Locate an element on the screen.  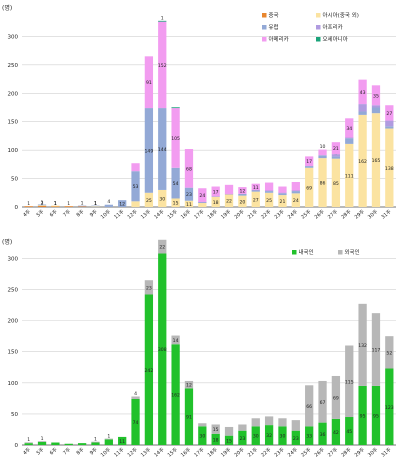
data-label: 54 is located at coordinates (176, 184).